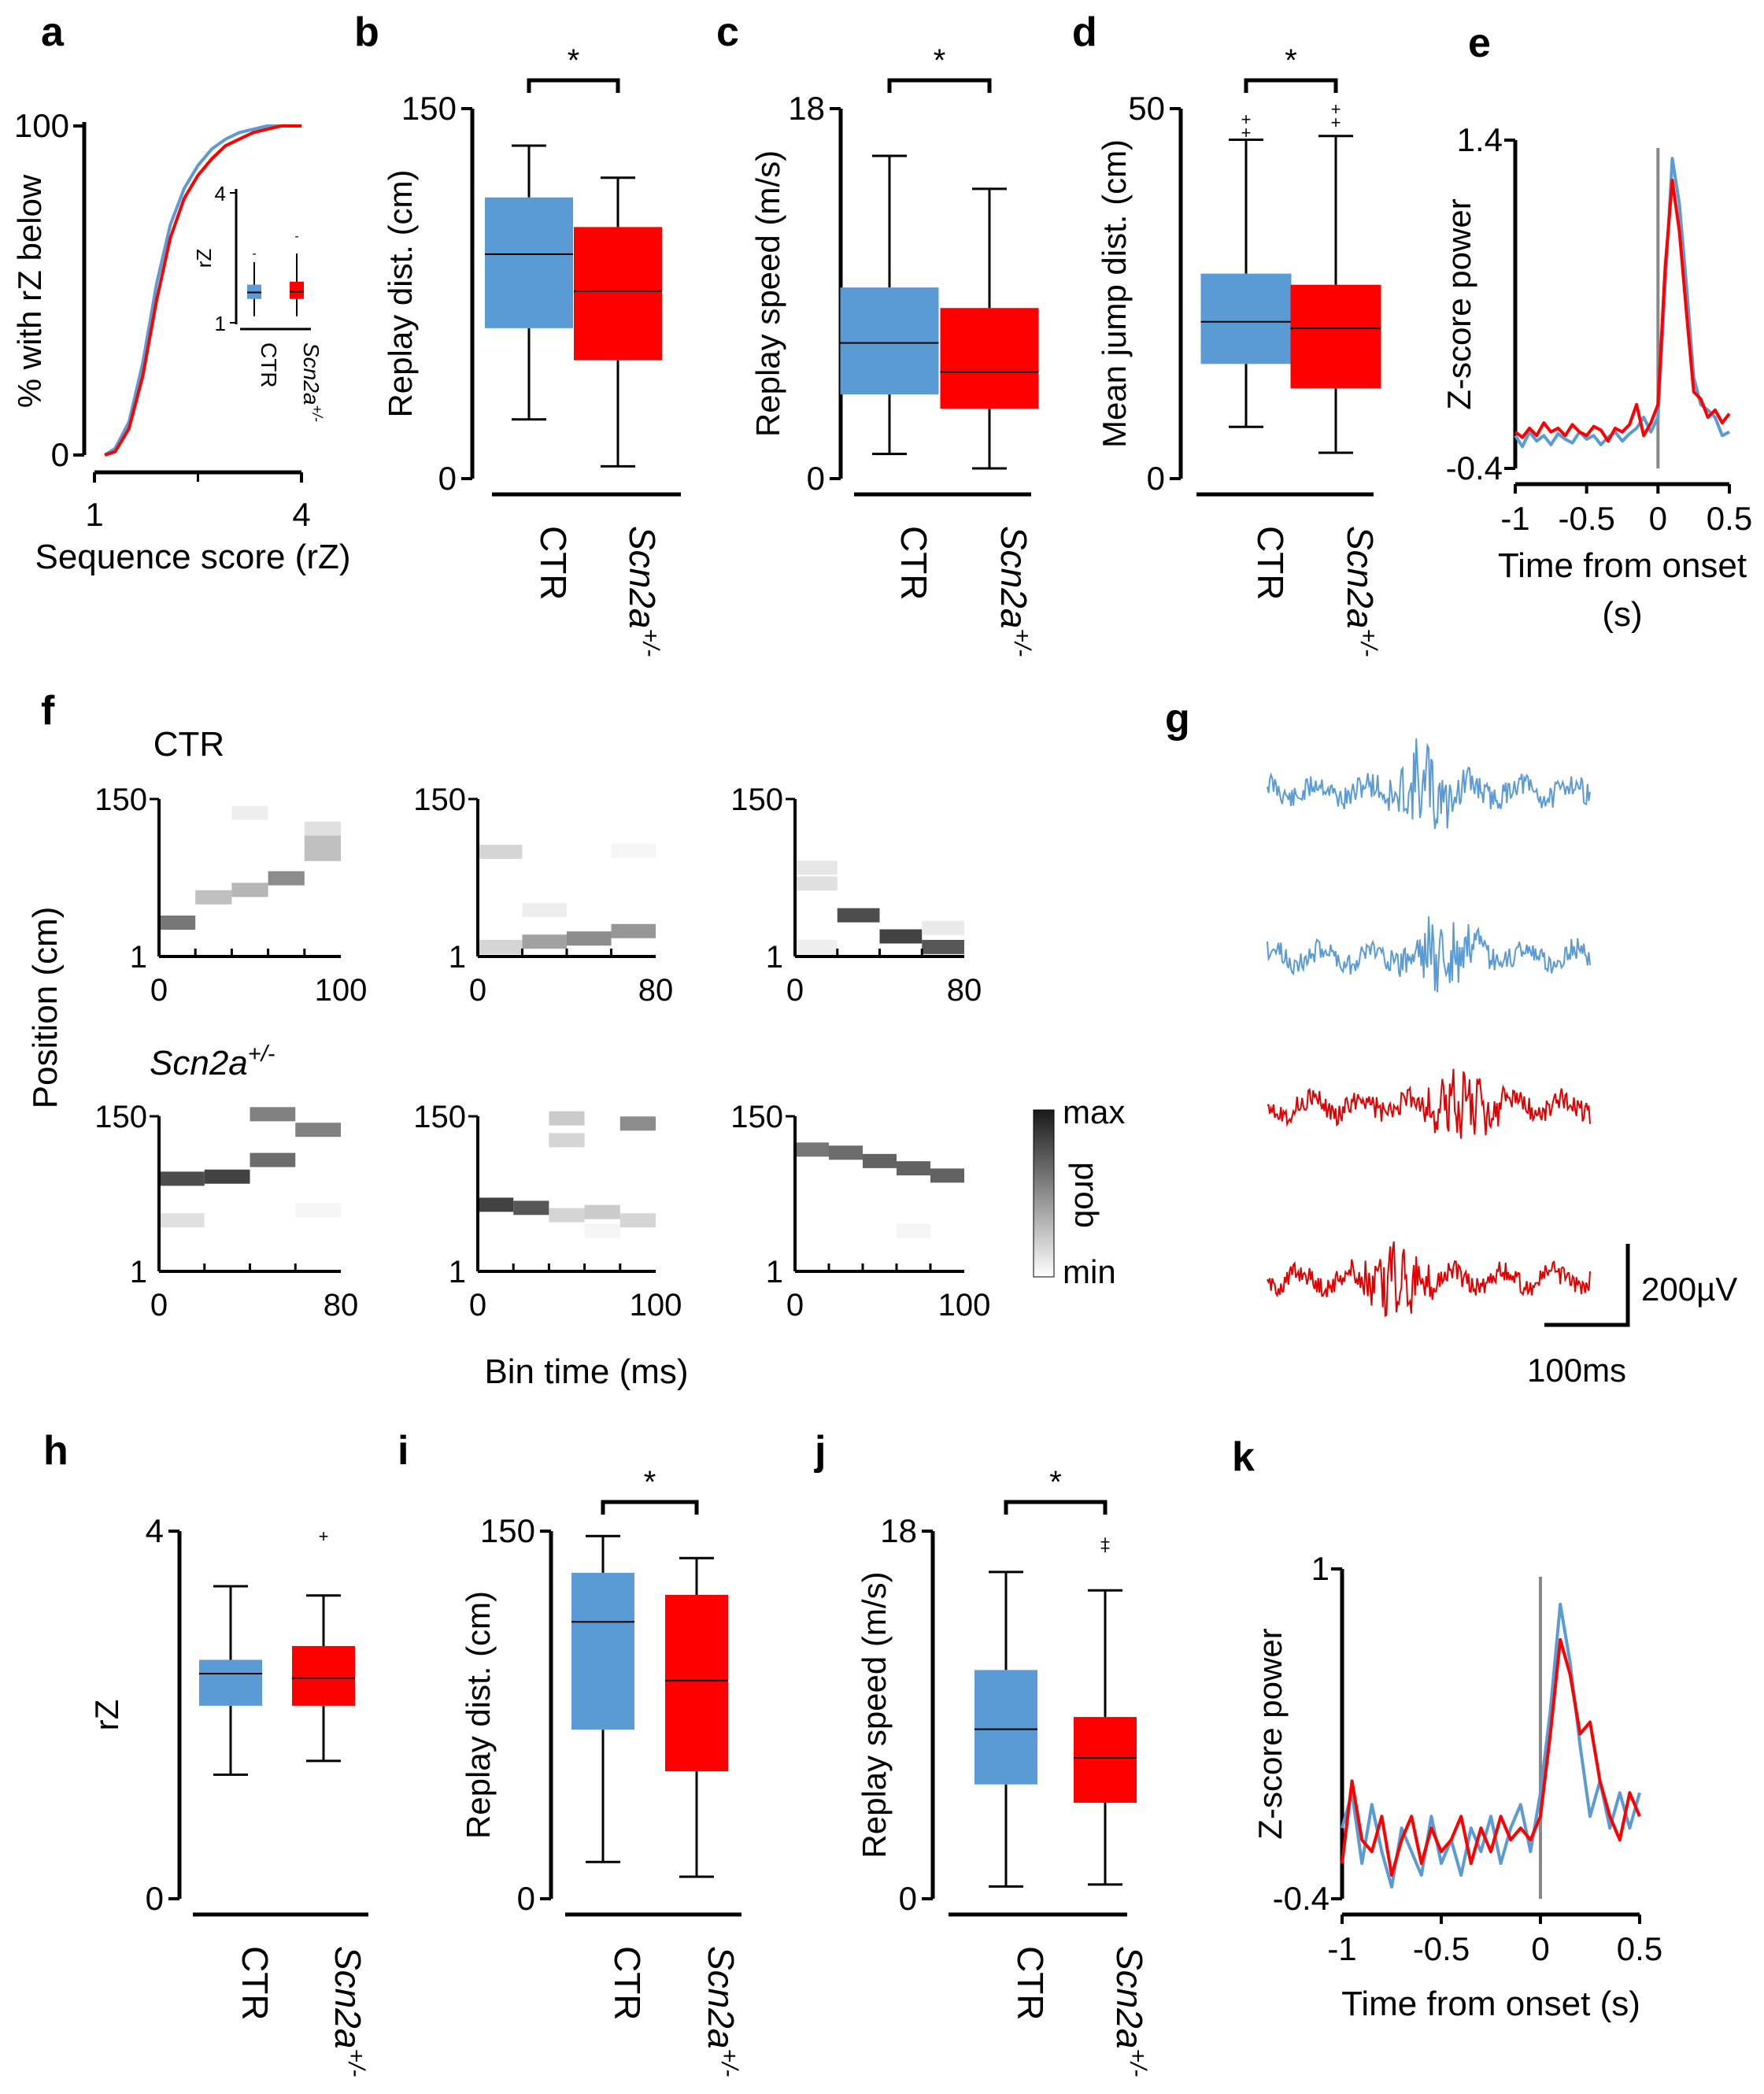 This screenshot has height=2094, width=1764. I want to click on k-y-tick-label: 1, so click(1320, 1568).